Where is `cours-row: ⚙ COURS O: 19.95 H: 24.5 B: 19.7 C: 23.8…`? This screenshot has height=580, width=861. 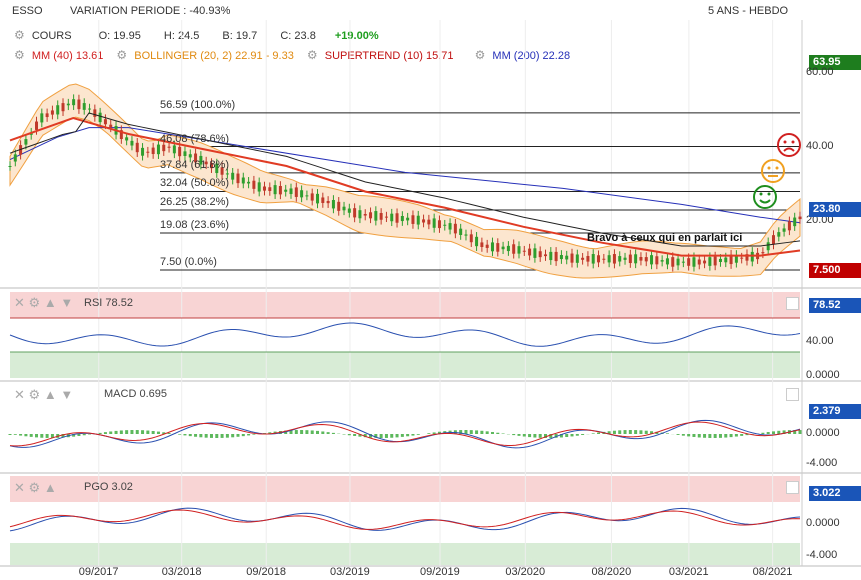 cours-row: ⚙ COURS O: 19.95 H: 24.5 B: 19.7 C: 23.8… is located at coordinates (196, 35).